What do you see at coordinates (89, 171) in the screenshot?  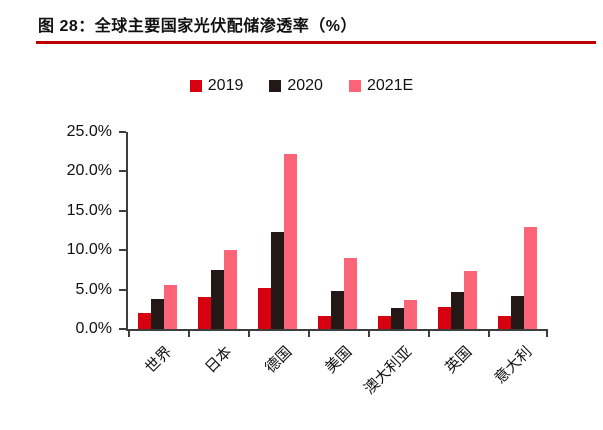 I see `y-axis-tick-label: 20.0%` at bounding box center [89, 171].